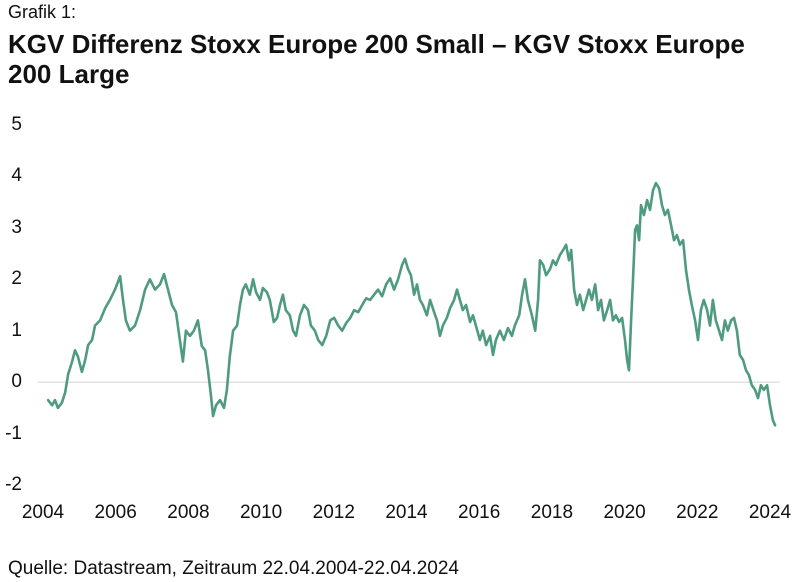  Describe the element at coordinates (697, 512) in the screenshot. I see `x-tick-label: 2022` at that location.